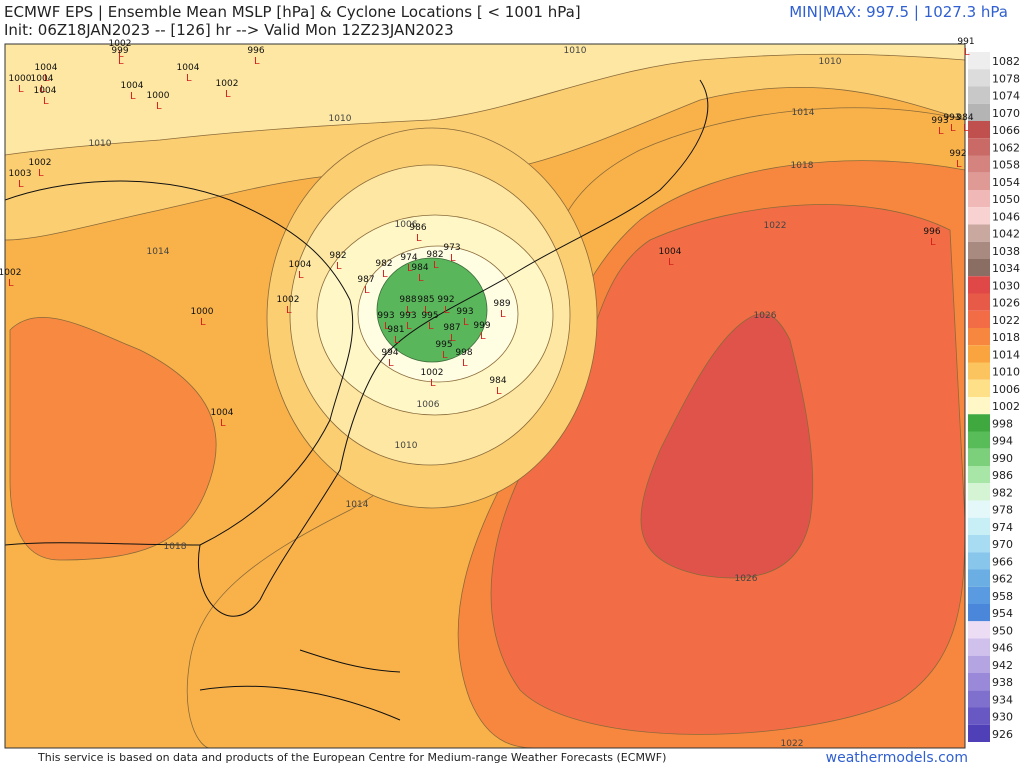 The height and width of the screenshot is (768, 1024). I want to click on contour-label: 1026, so click(746, 579).